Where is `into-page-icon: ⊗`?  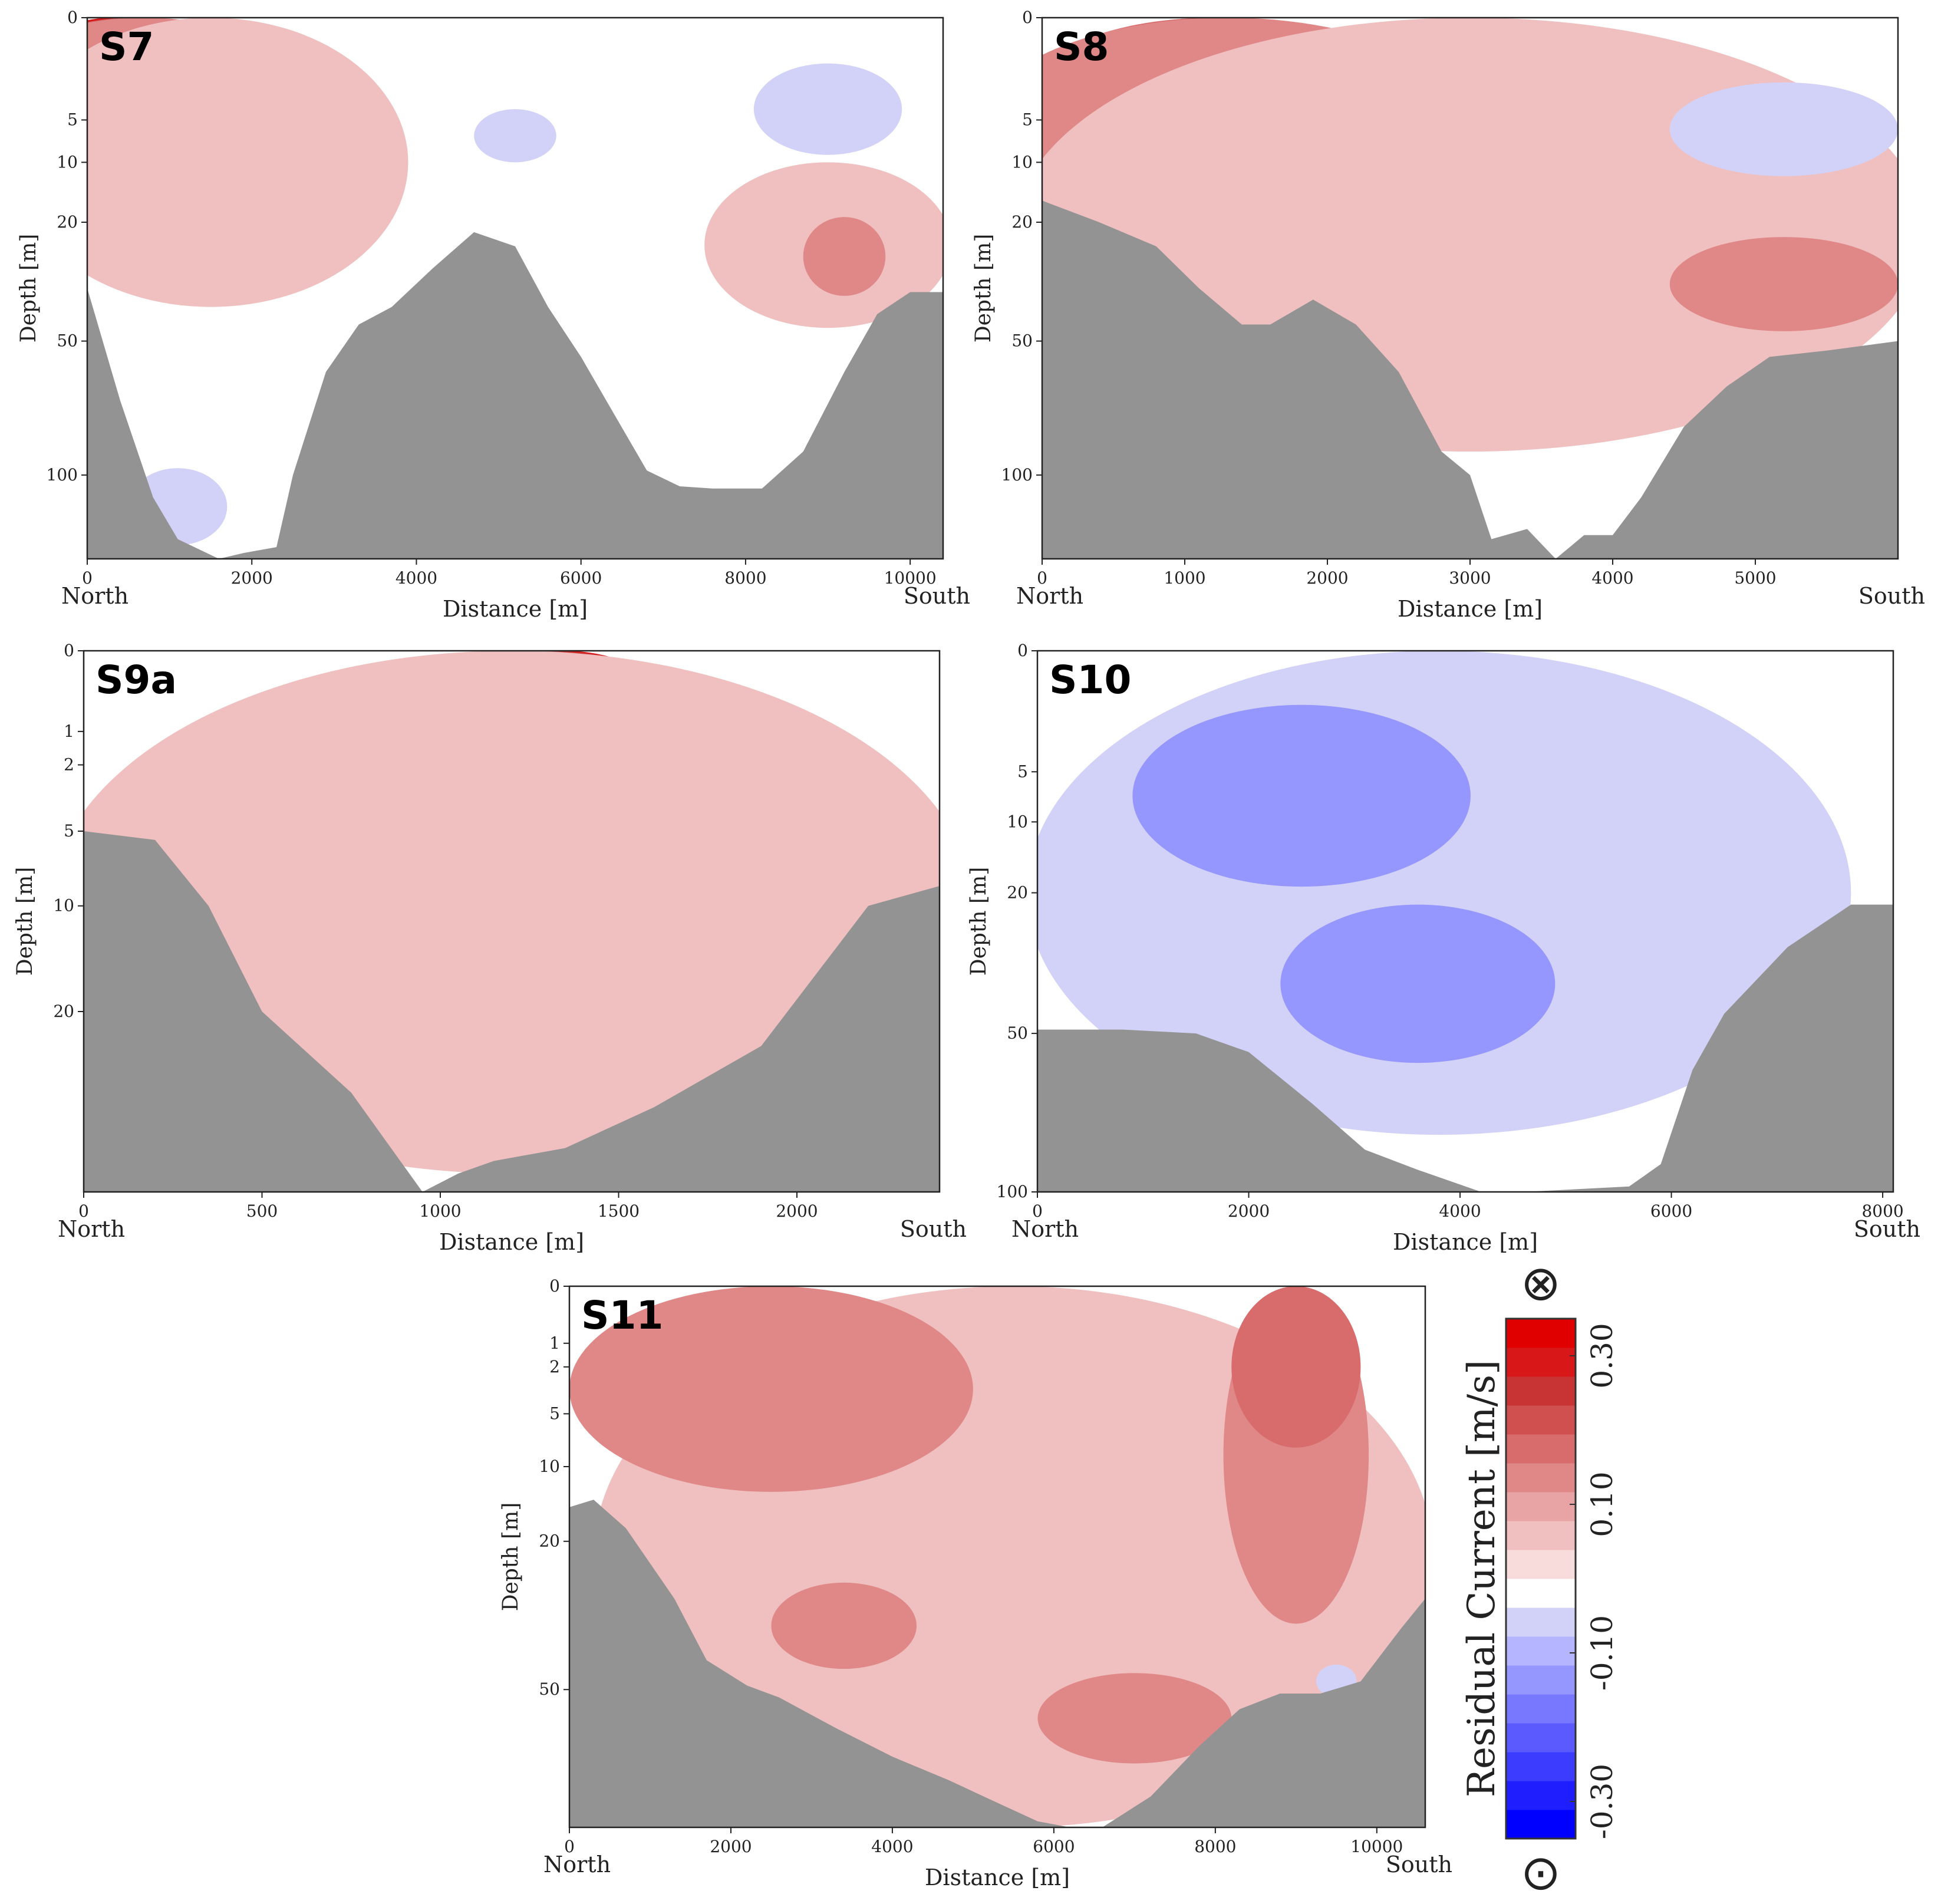 into-page-icon: ⊗ is located at coordinates (1541, 1284).